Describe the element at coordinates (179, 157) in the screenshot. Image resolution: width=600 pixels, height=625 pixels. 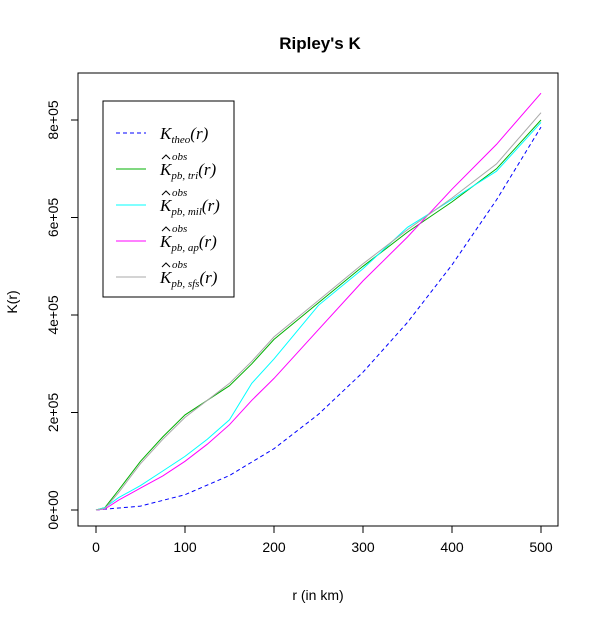
I see `legend-sup-2: obs` at that location.